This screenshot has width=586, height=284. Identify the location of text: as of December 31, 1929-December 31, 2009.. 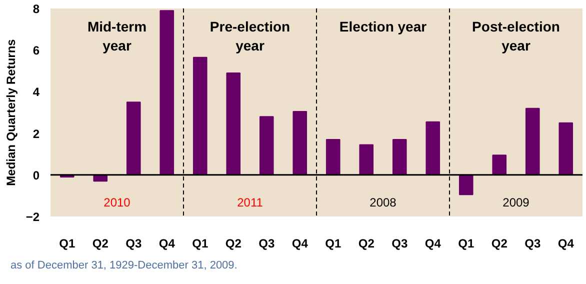
(124, 266).